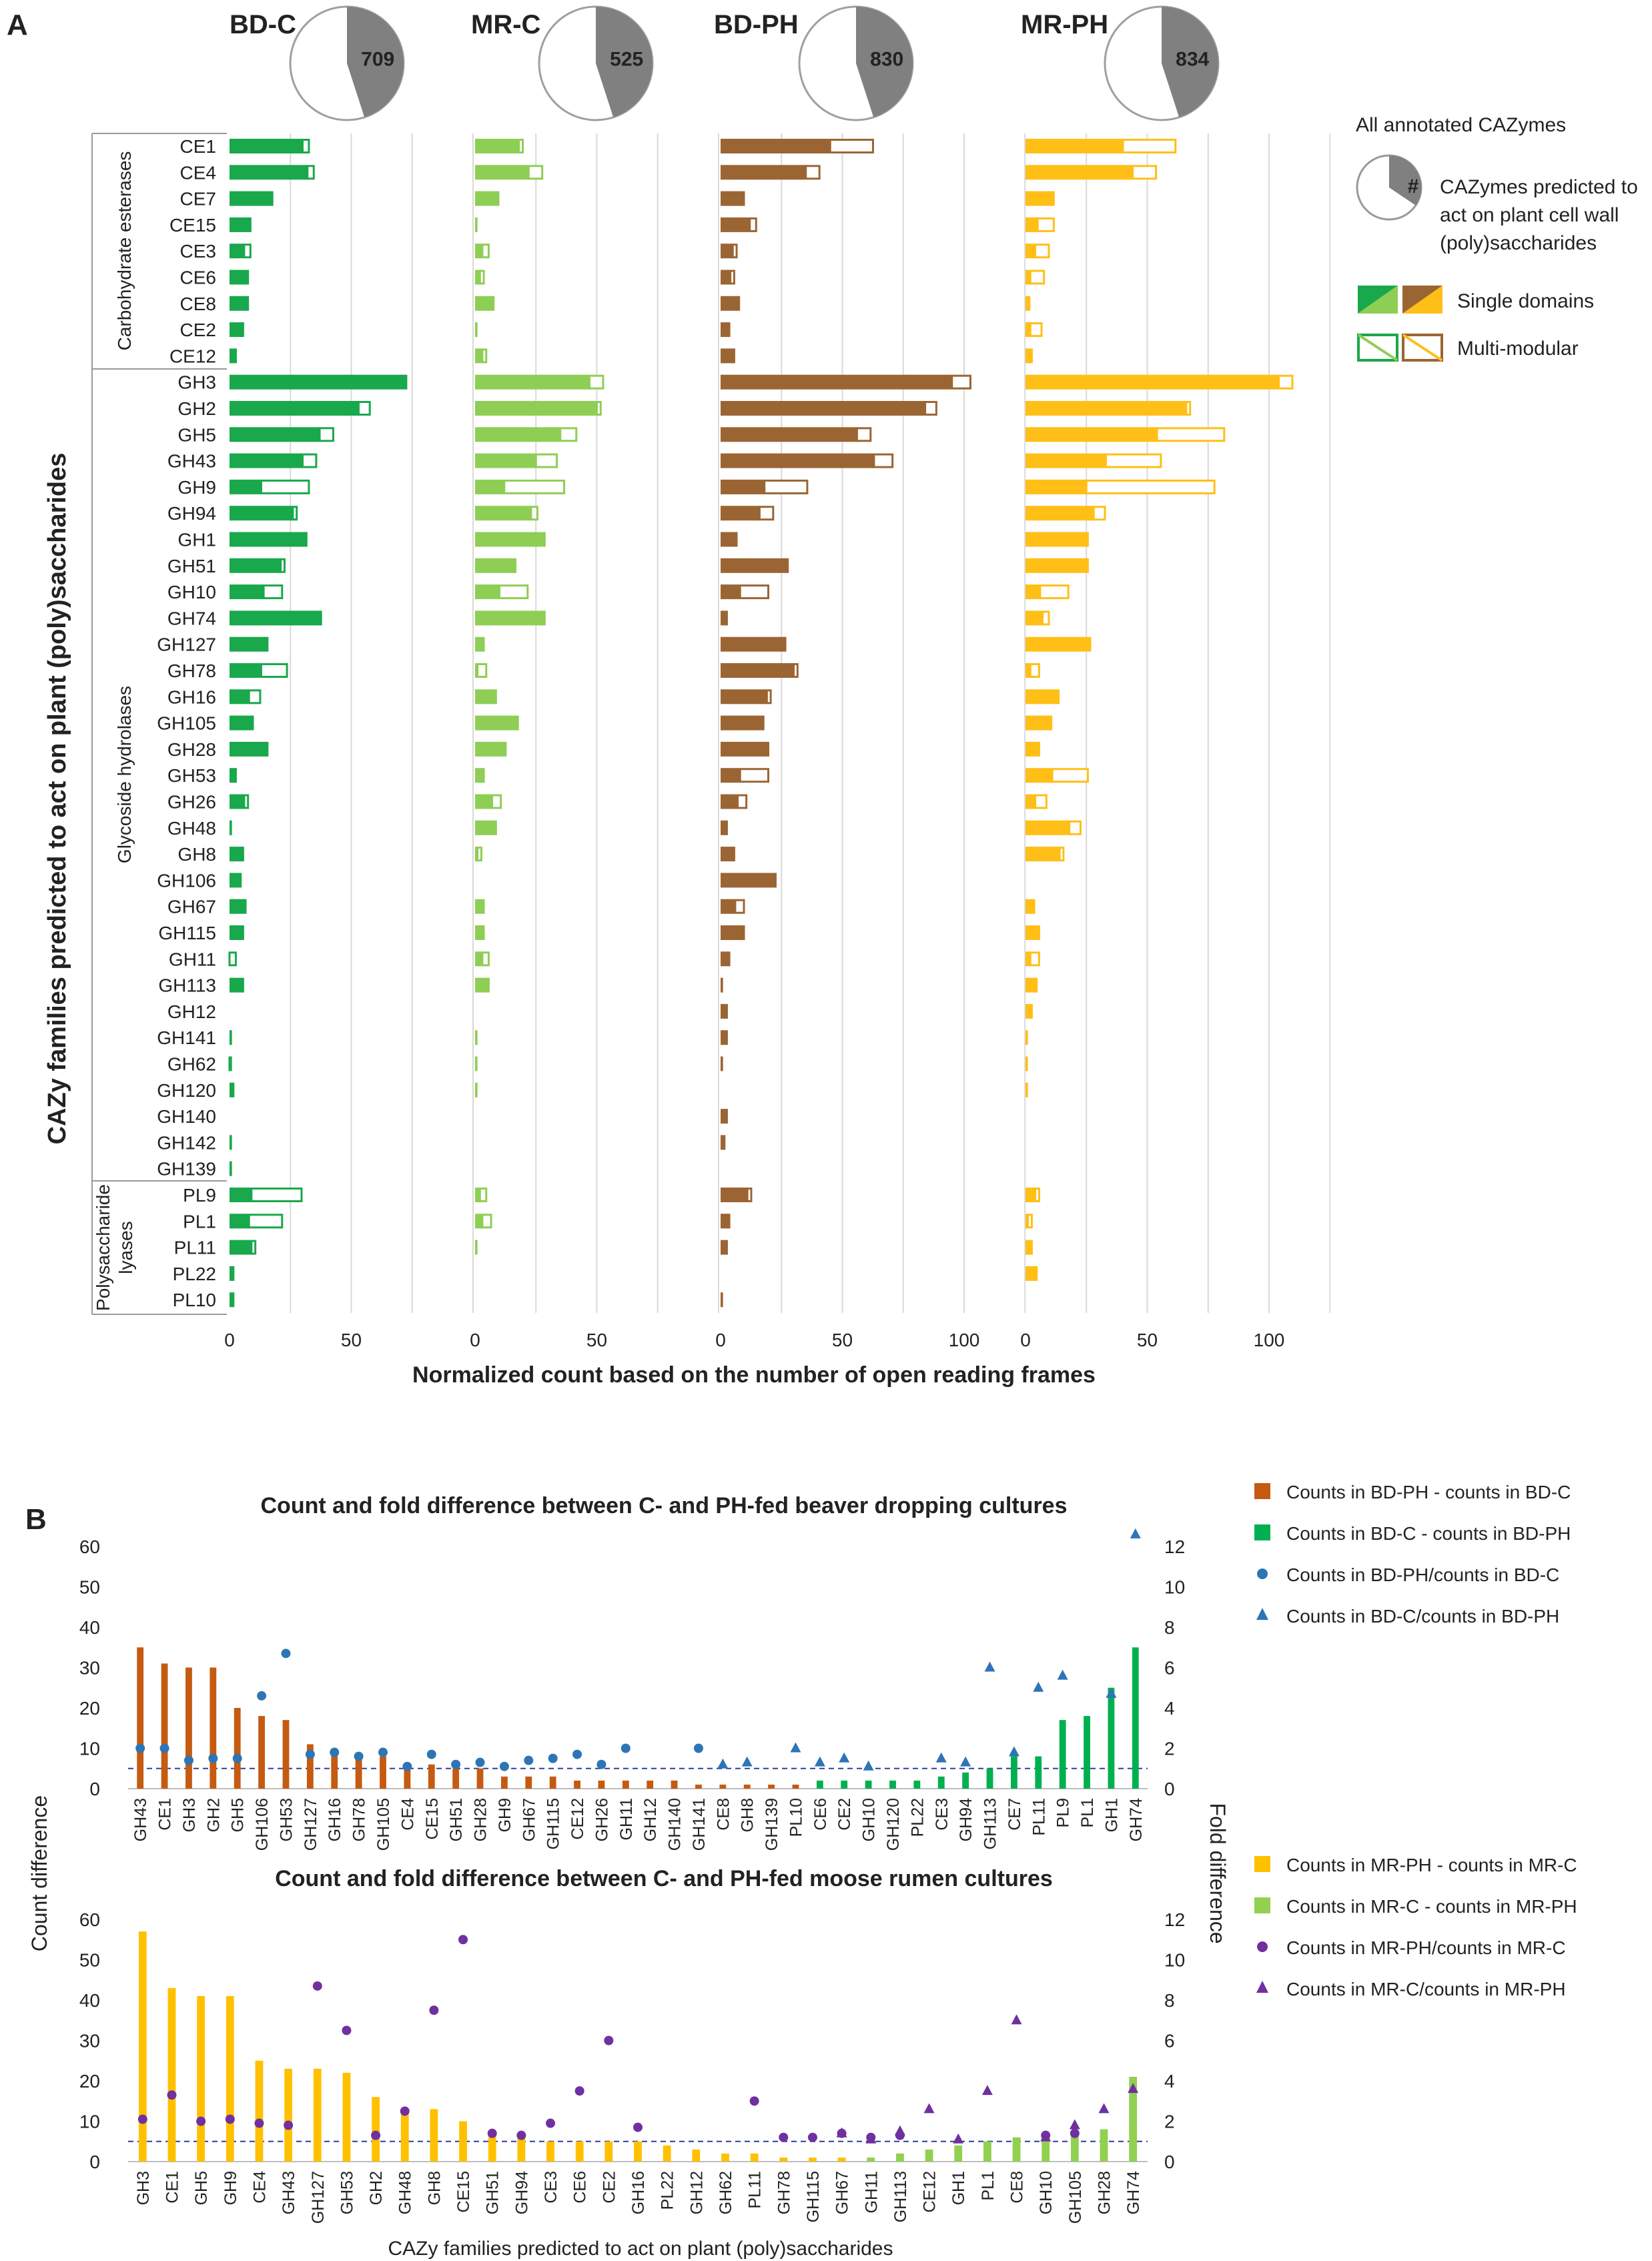 This screenshot has width=1652, height=2261. I want to click on bar-gh51, so click(456, 1778).